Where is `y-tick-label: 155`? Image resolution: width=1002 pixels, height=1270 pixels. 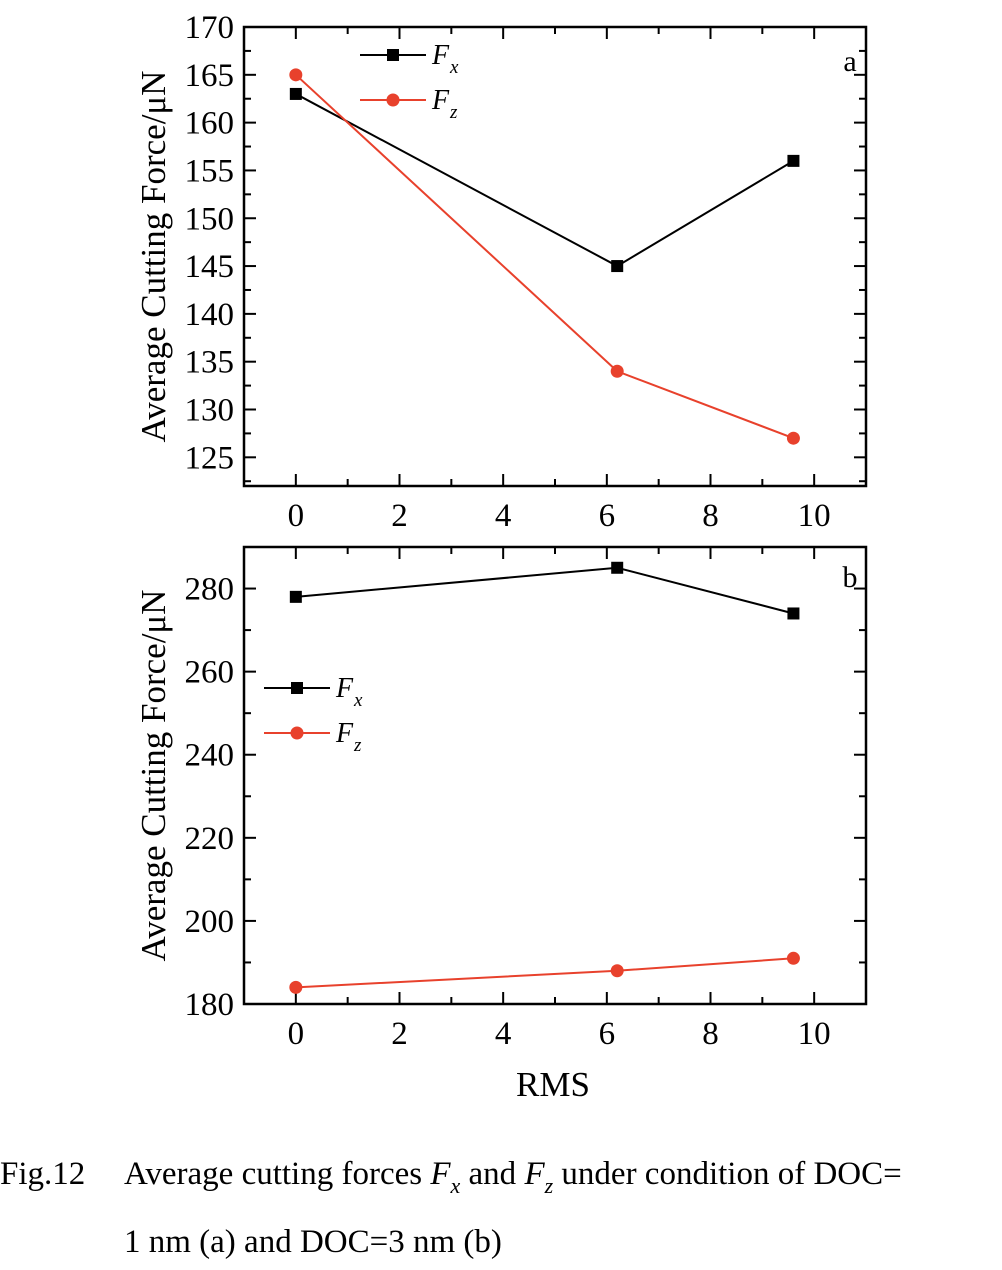
y-tick-label: 155 is located at coordinates (210, 171).